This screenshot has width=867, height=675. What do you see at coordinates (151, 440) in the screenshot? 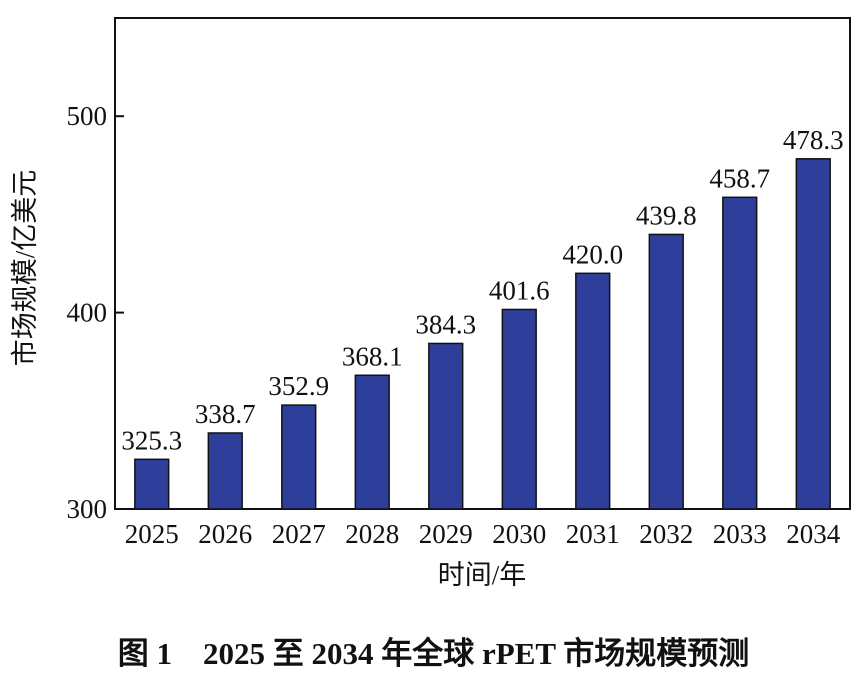
I see `bar-value-label: 325.3` at bounding box center [151, 440].